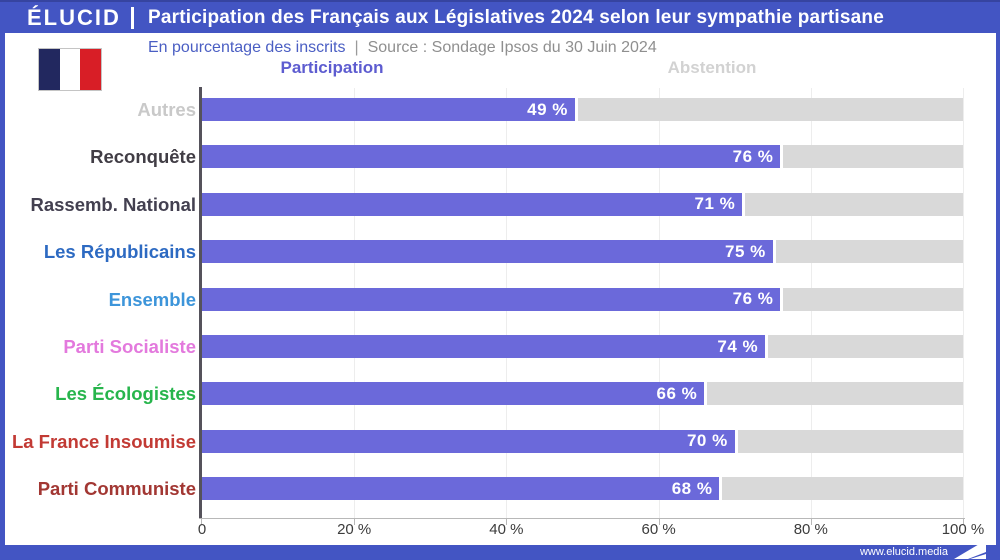 The image size is (1000, 560). What do you see at coordinates (738, 346) in the screenshot?
I see `bar-value-label: 74 %` at bounding box center [738, 346].